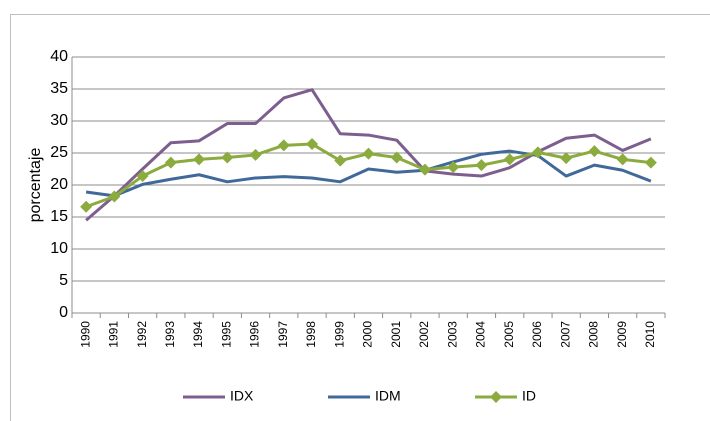 Image resolution: width=710 pixels, height=421 pixels. What do you see at coordinates (59, 216) in the screenshot?
I see `y-tick-label: 15` at bounding box center [59, 216].